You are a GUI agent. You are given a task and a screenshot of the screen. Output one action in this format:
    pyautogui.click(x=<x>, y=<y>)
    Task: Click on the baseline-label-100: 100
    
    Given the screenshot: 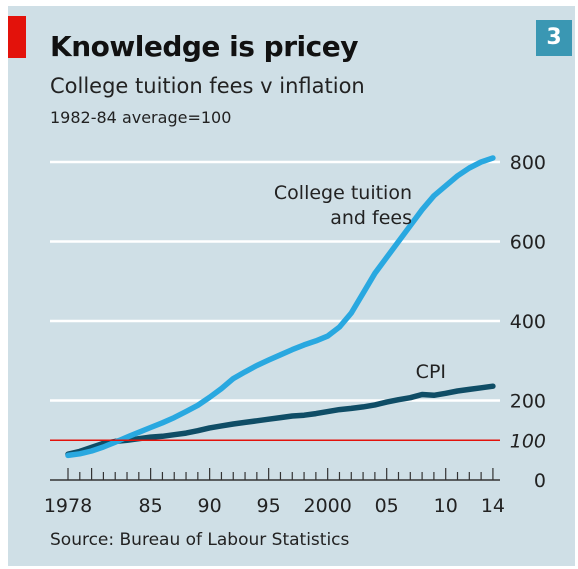 What is the action you would take?
    pyautogui.click(x=528, y=441)
    